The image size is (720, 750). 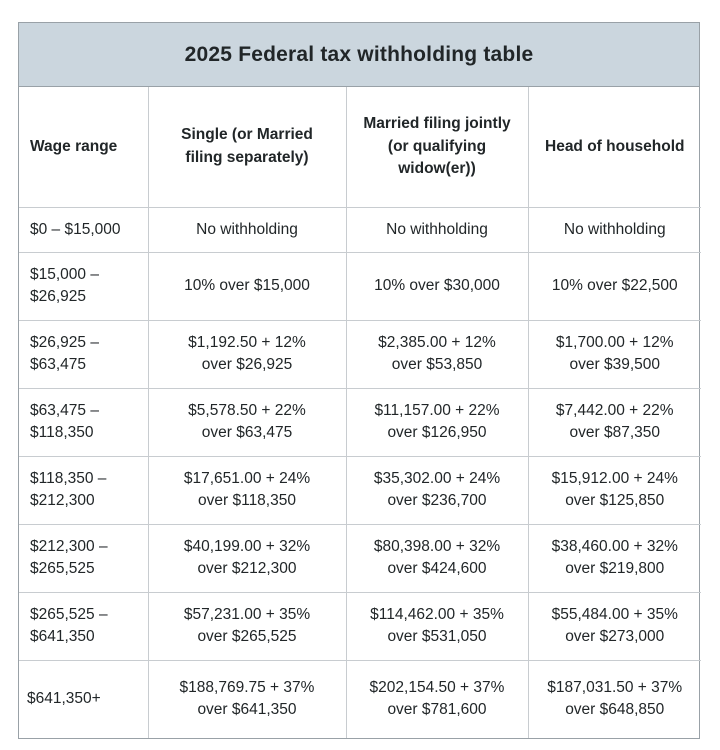 What do you see at coordinates (247, 490) in the screenshot?
I see `single-cell: $17,651.00 + 24% over $118,350` at bounding box center [247, 490].